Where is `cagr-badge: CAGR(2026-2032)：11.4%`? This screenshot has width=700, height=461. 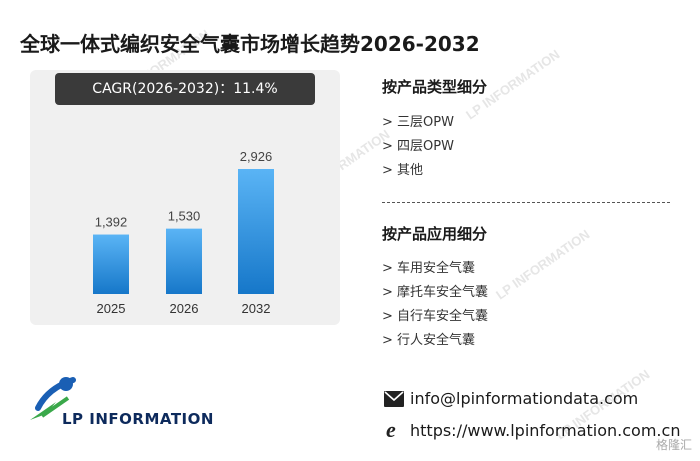
cagr-badge: CAGR(2026-2032)：11.4% is located at coordinates (185, 89).